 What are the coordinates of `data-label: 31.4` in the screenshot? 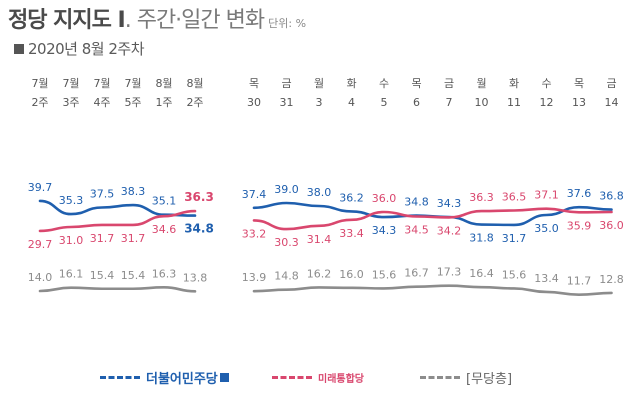 It's located at (319, 239).